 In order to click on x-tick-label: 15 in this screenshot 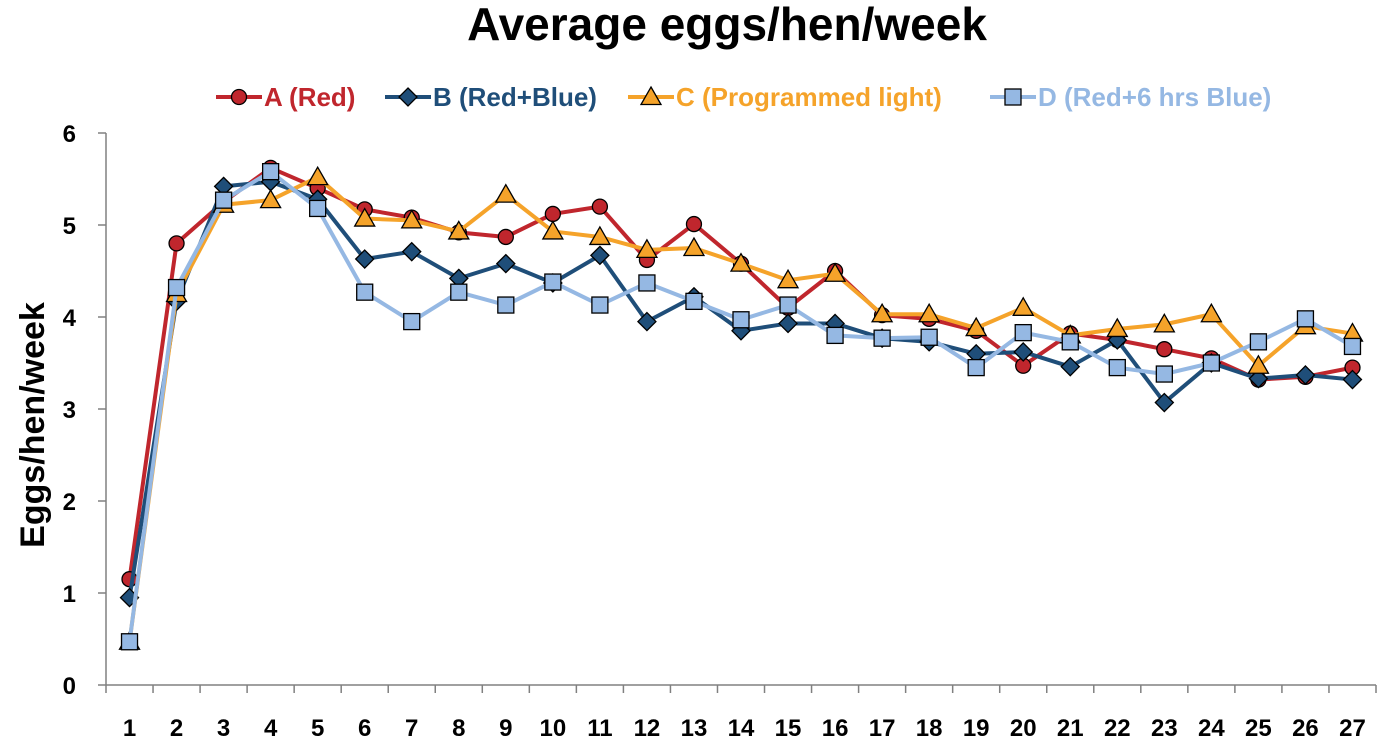, I will do `click(788, 727)`.